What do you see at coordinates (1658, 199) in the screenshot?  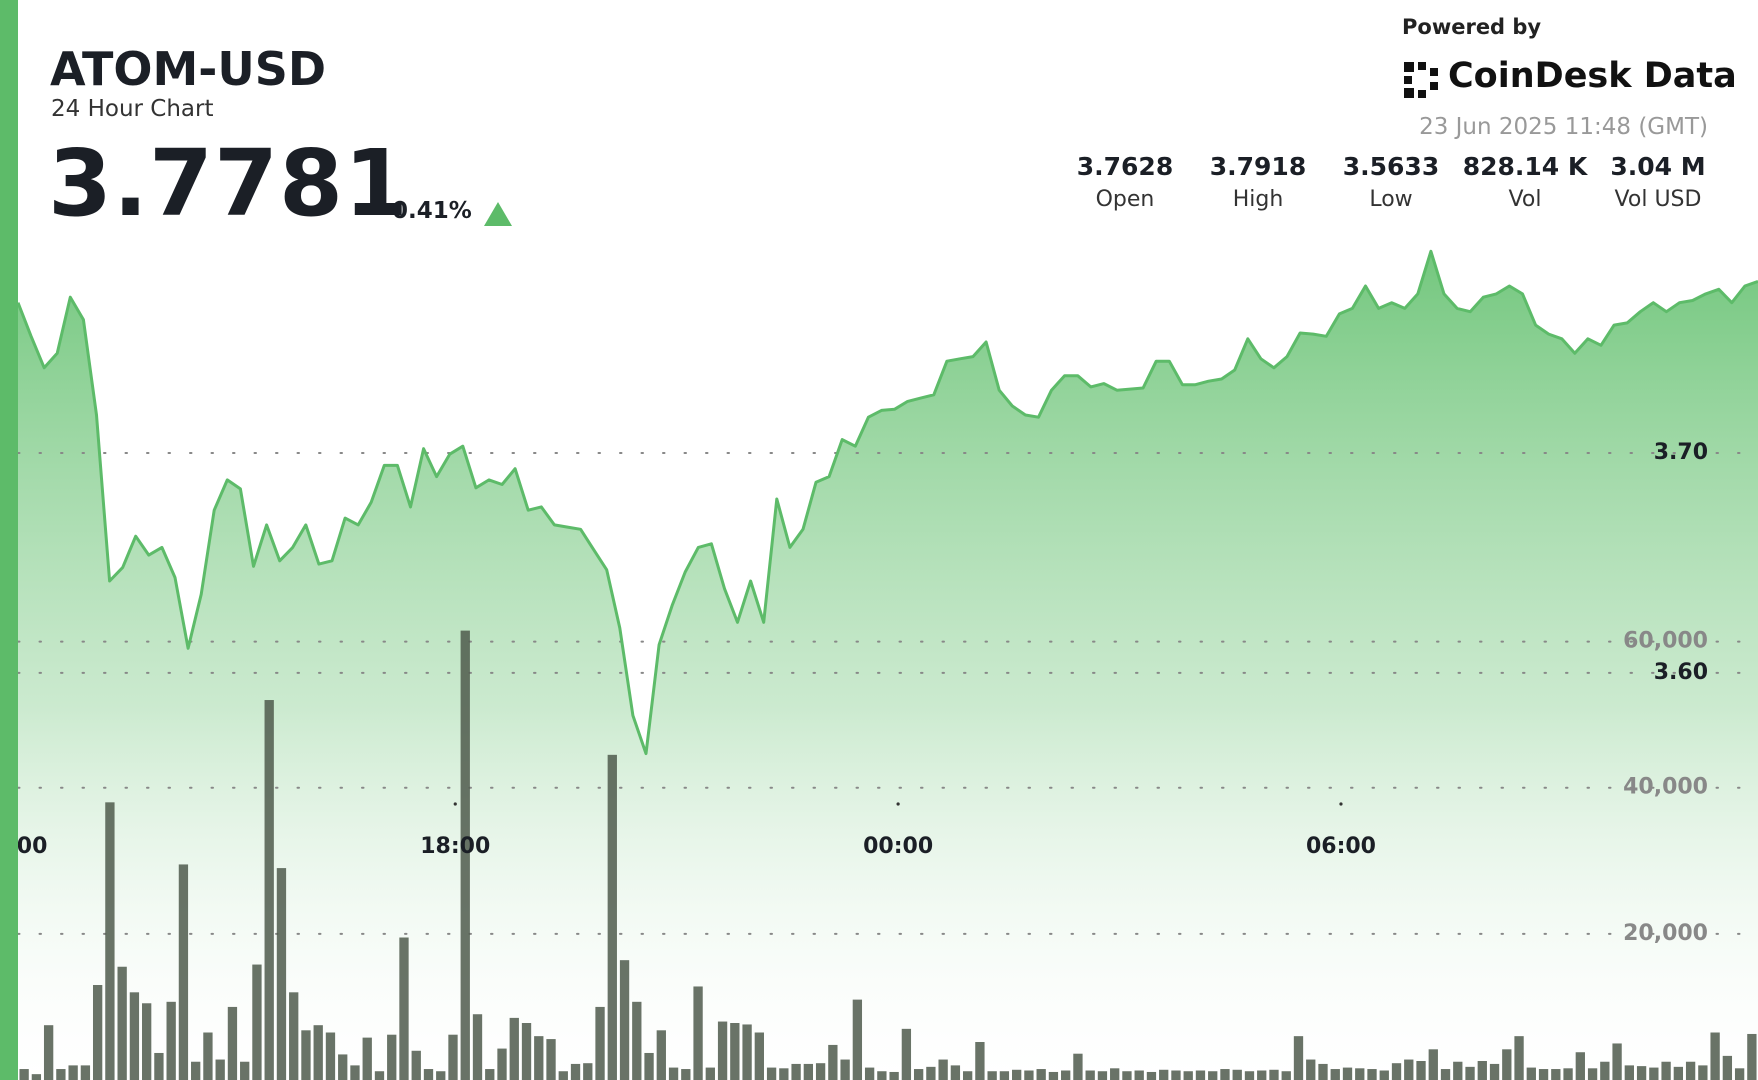 I see `stat-label: Vol USD` at bounding box center [1658, 199].